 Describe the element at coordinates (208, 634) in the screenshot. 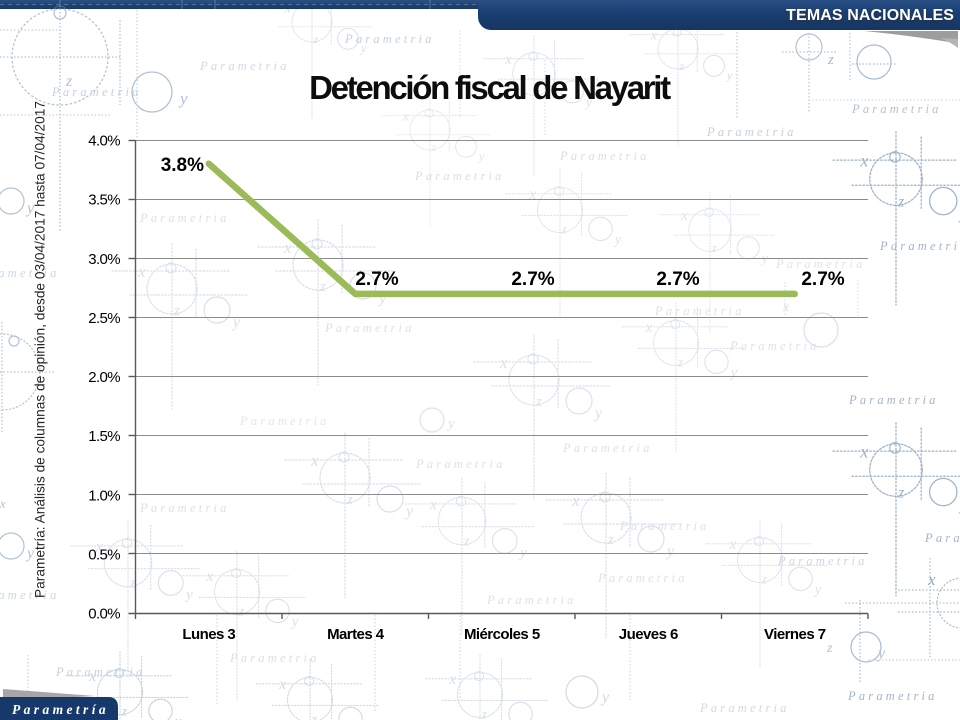

I see `svg-text: Lunes 3` at that location.